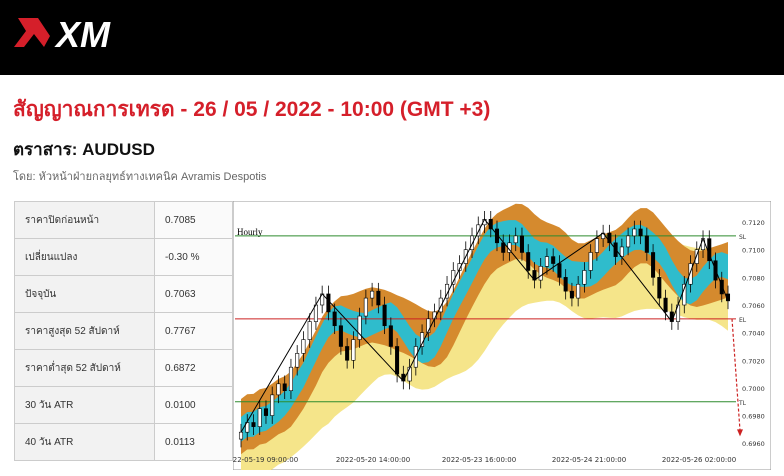  What do you see at coordinates (84, 442) in the screenshot?
I see `stats-label: 40 วัน ATR` at bounding box center [84, 442].